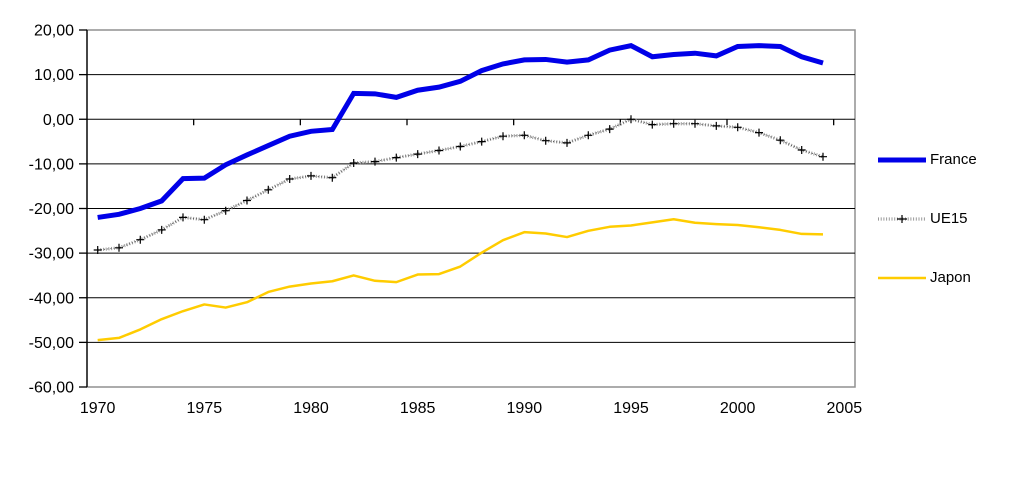  Describe the element at coordinates (54, 31) in the screenshot. I see `y-axis-tick-label: 20,00` at that location.